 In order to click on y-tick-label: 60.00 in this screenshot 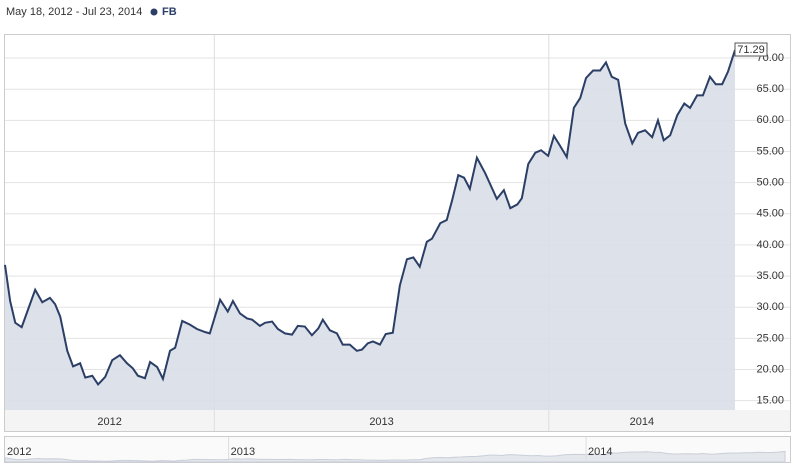, I will do `click(770, 120)`.